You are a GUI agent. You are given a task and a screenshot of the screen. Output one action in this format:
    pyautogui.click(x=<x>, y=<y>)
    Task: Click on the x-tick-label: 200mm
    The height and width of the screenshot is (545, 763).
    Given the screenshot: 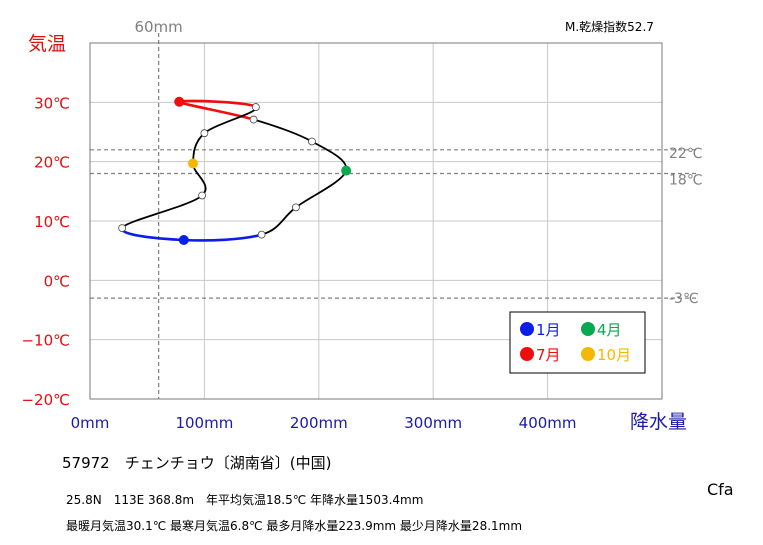 What is the action you would take?
    pyautogui.click(x=319, y=423)
    